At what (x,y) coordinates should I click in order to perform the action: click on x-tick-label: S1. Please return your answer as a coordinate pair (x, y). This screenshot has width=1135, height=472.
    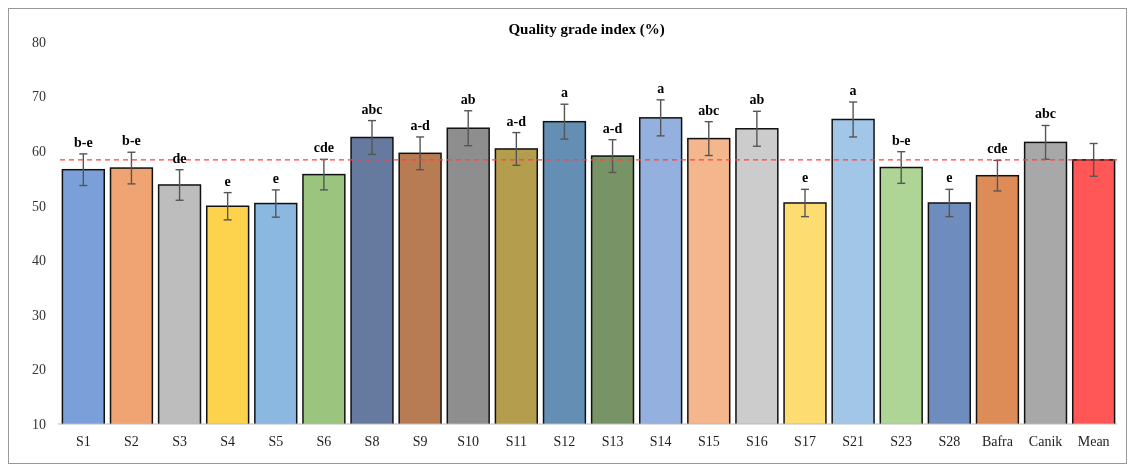
    Looking at the image, I should click on (83, 441).